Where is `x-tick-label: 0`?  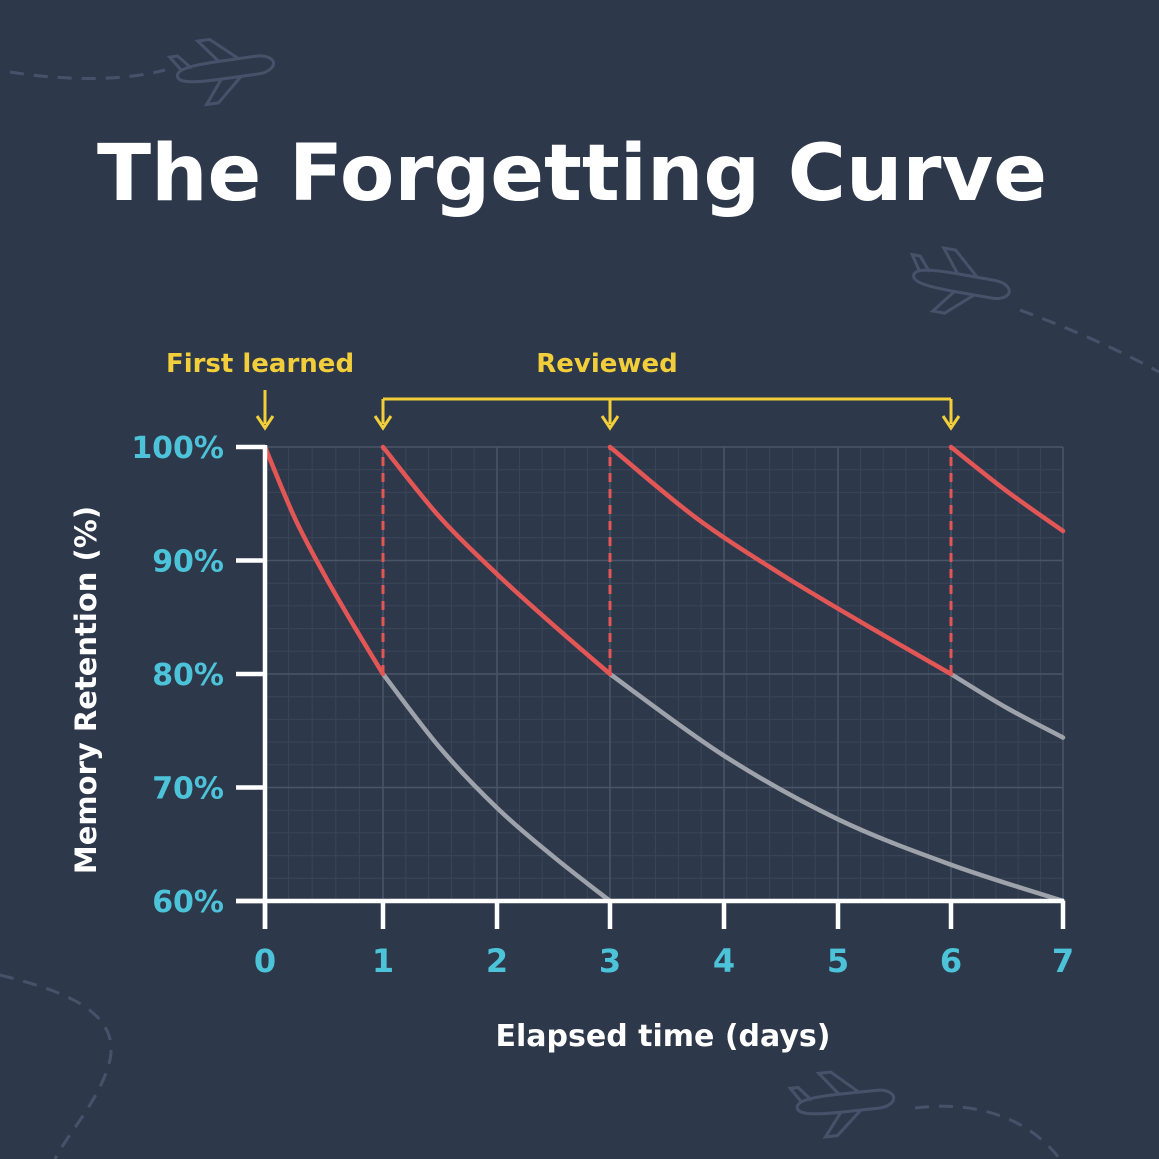
x-tick-label: 0 is located at coordinates (265, 961).